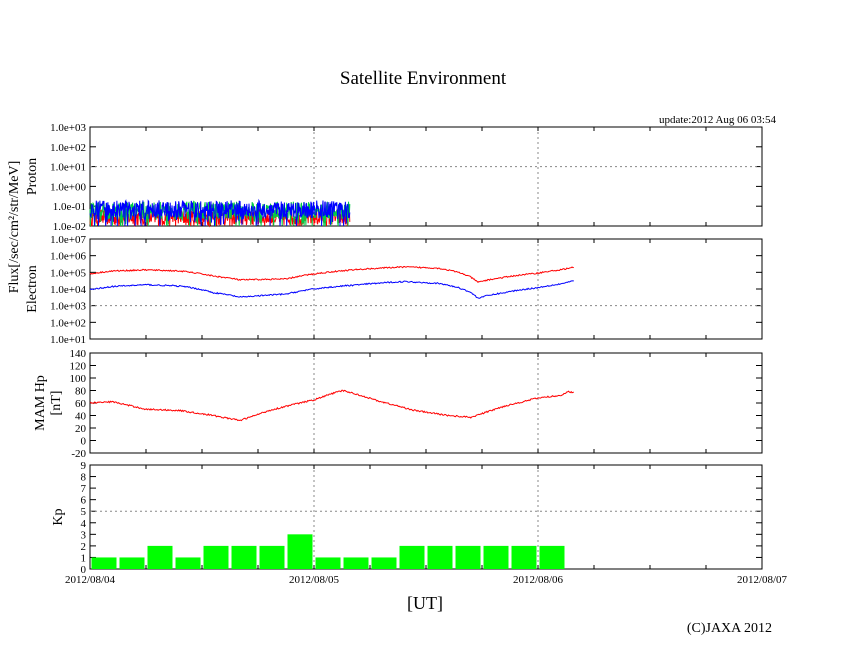  Describe the element at coordinates (78, 354) in the screenshot. I see `y-tick-label: 140` at that location.